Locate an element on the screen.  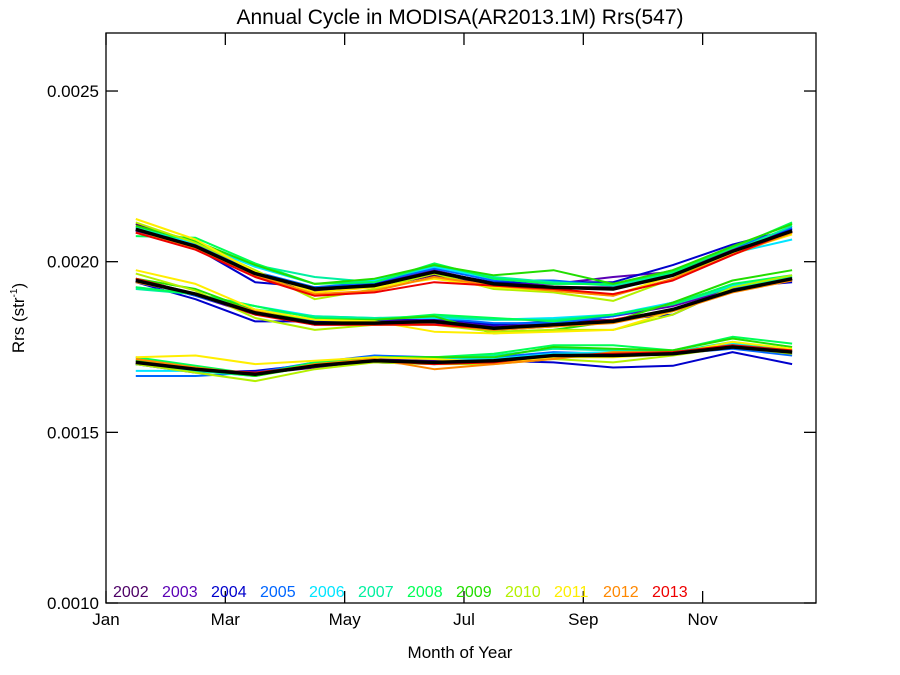
legend-entry-2007: 2007 is located at coordinates (376, 592).